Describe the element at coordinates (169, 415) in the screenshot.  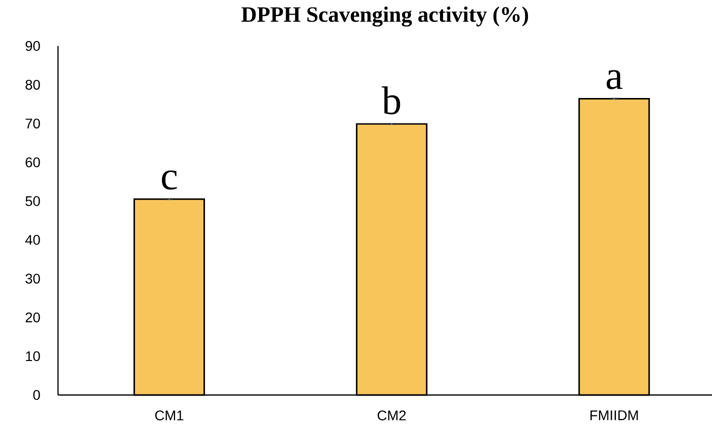
I see `x-tick-label: CM1` at that location.